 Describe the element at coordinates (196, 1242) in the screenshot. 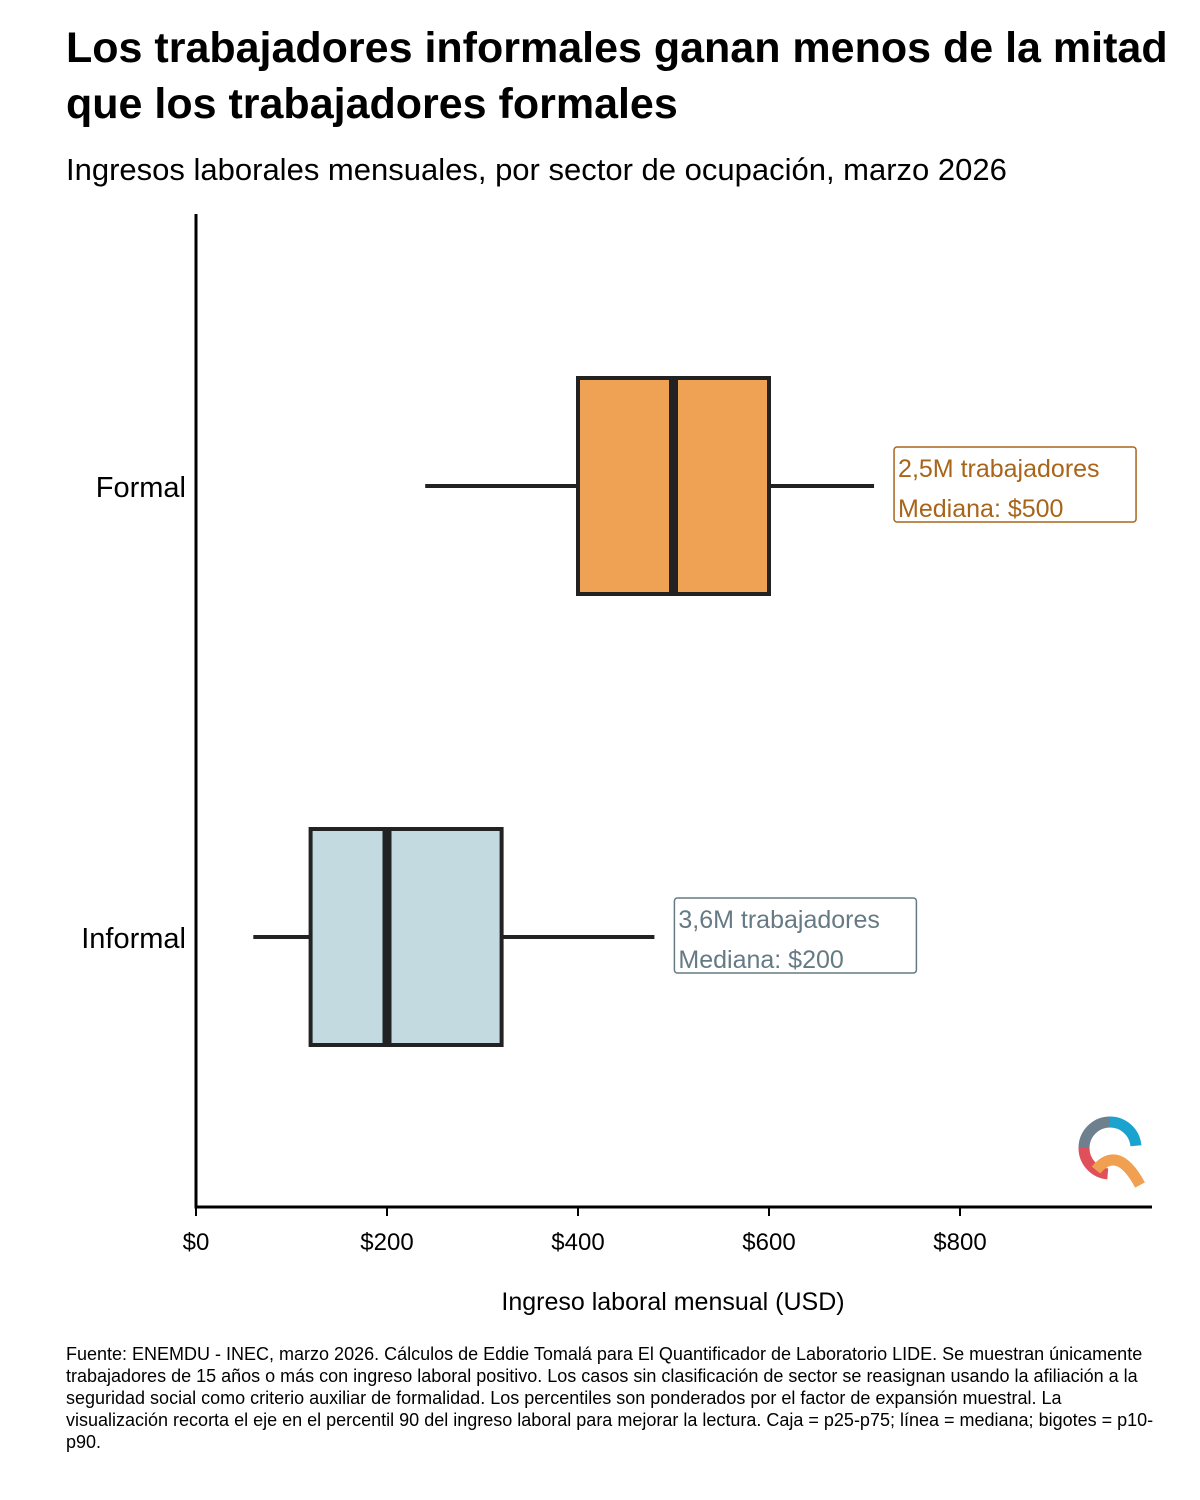

I see `x-tick-label: $0` at that location.